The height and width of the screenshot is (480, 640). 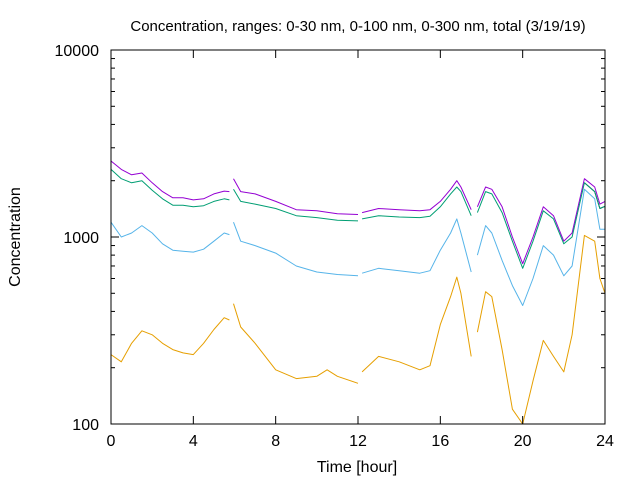 I want to click on x-tick-label-3: 12, so click(x=358, y=441).